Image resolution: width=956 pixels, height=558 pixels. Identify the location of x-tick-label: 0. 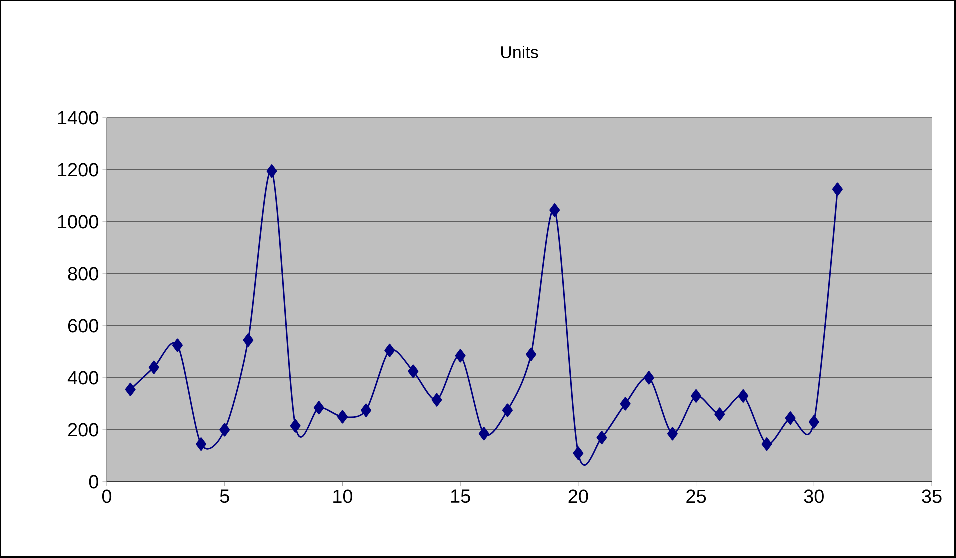
(107, 497).